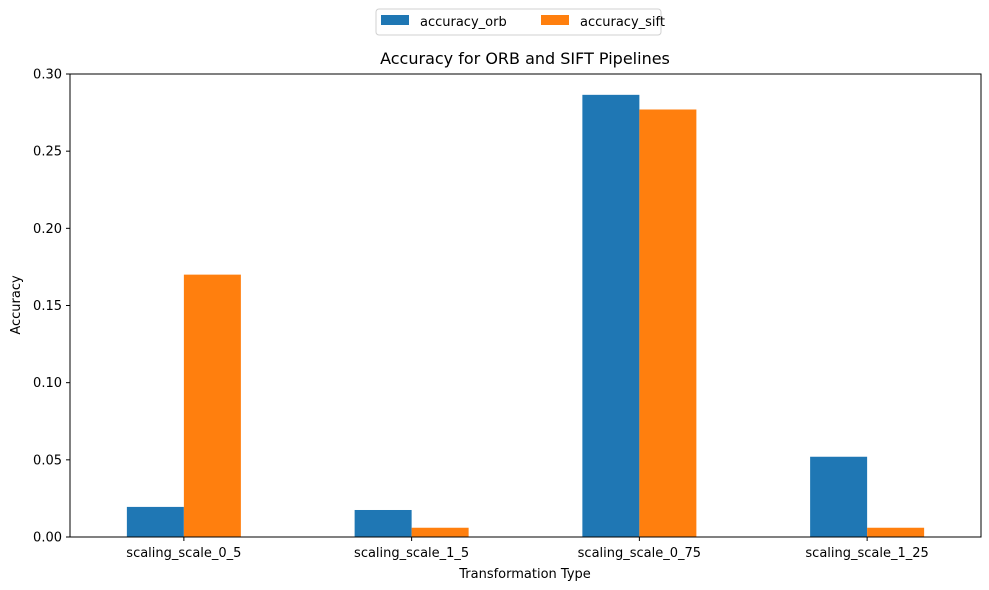  What do you see at coordinates (555, 20) in the screenshot?
I see `legend-swatch-sift` at bounding box center [555, 20].